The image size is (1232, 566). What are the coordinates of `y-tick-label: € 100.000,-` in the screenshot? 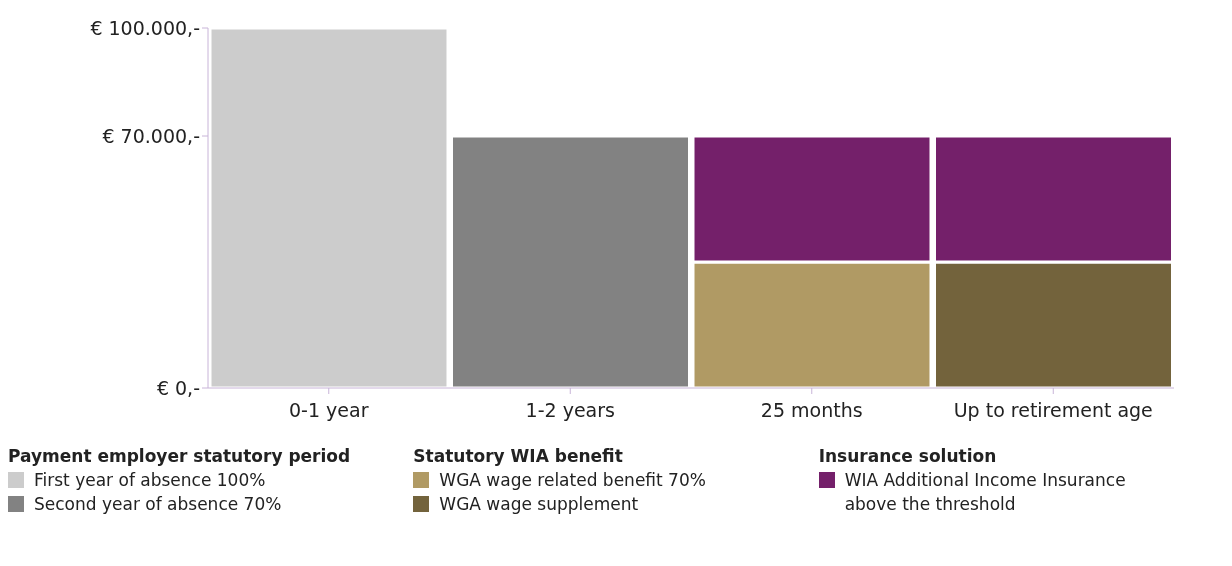 It's located at (145, 27).